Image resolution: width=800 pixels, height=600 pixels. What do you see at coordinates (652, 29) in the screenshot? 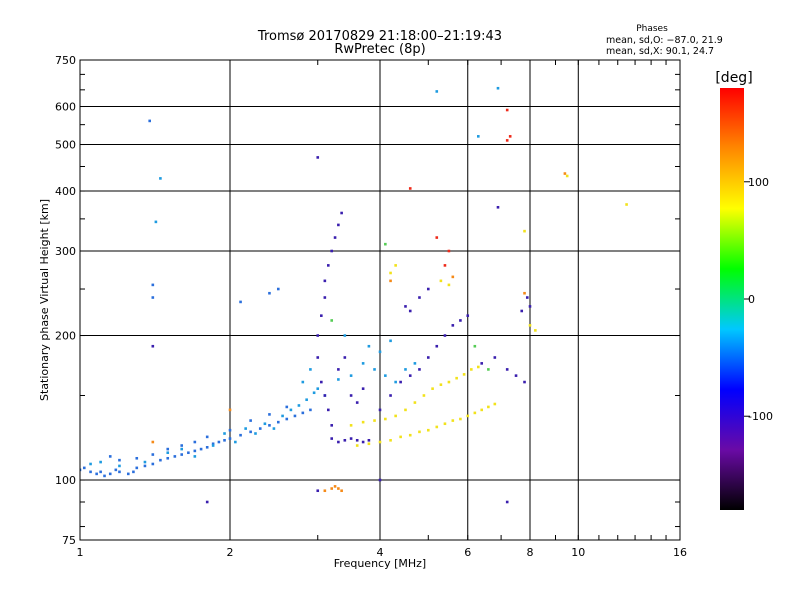
I see `info-heading: Phases` at bounding box center [652, 29].